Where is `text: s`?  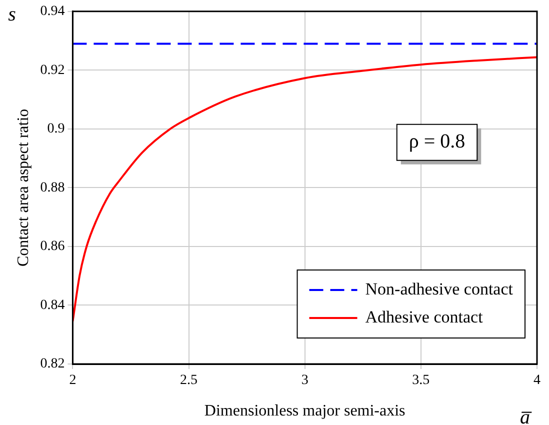 text: s is located at coordinates (12, 15).